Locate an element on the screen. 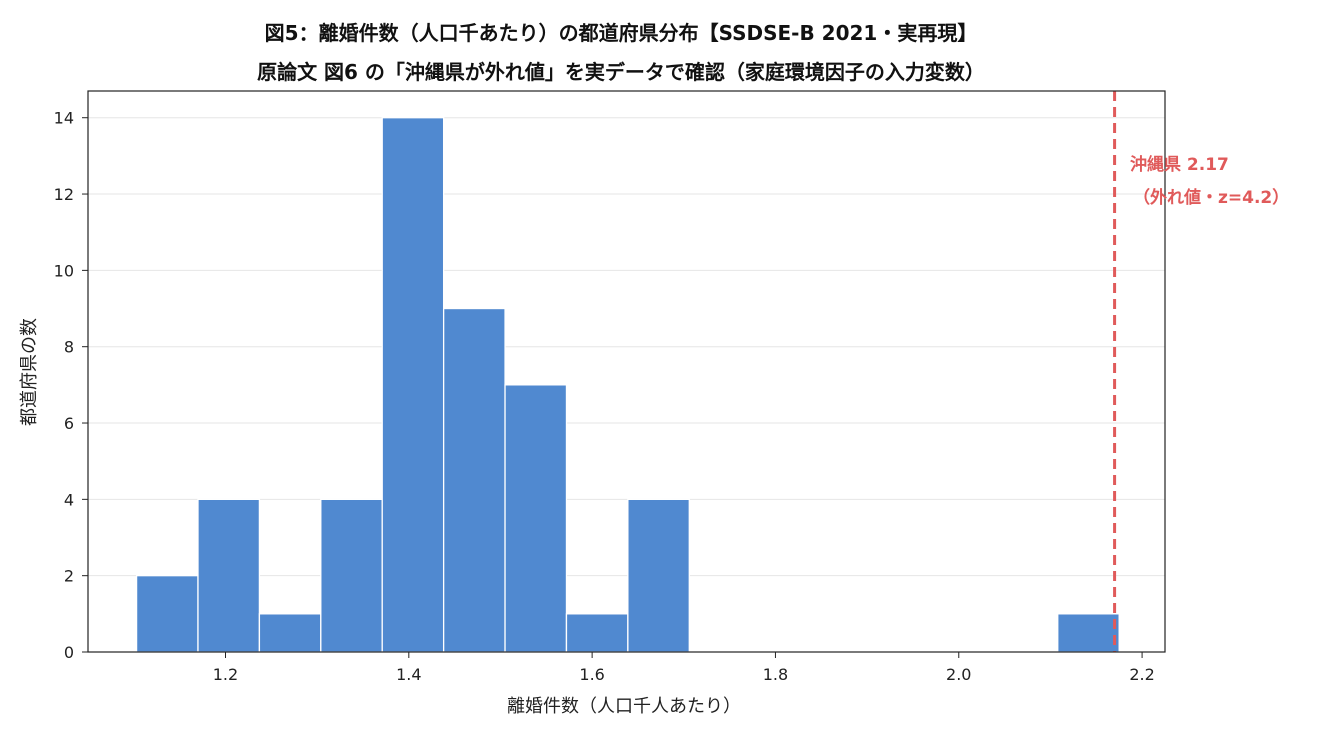 Image resolution: width=1333 pixels, height=734 pixels. y-tick-label: 10 is located at coordinates (64, 270).